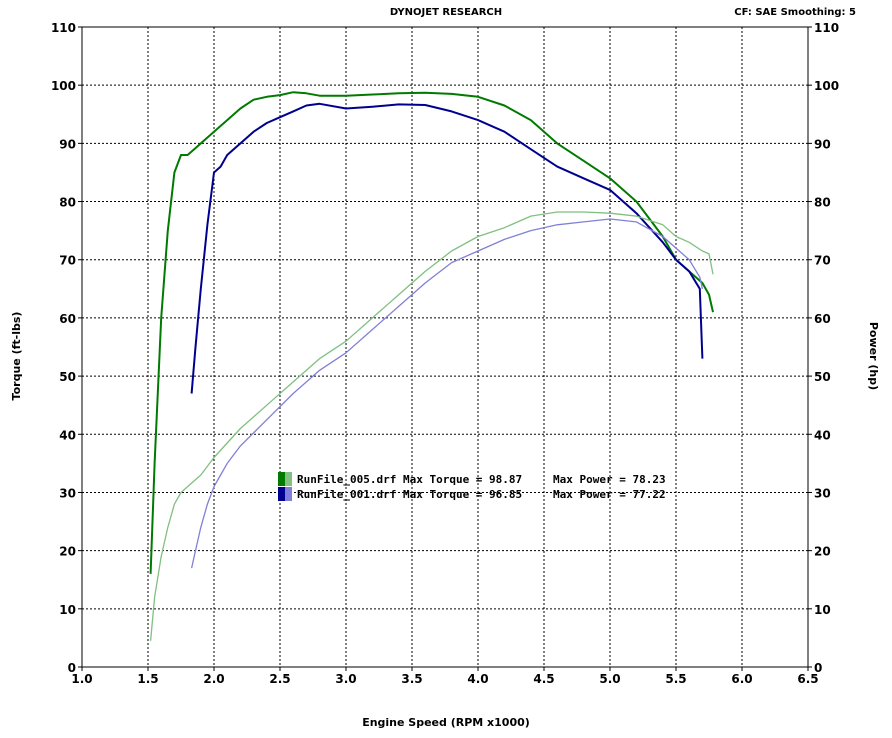 This screenshot has width=892, height=738. I want to click on legend-swatch-runfile-005-light, so click(288, 479).